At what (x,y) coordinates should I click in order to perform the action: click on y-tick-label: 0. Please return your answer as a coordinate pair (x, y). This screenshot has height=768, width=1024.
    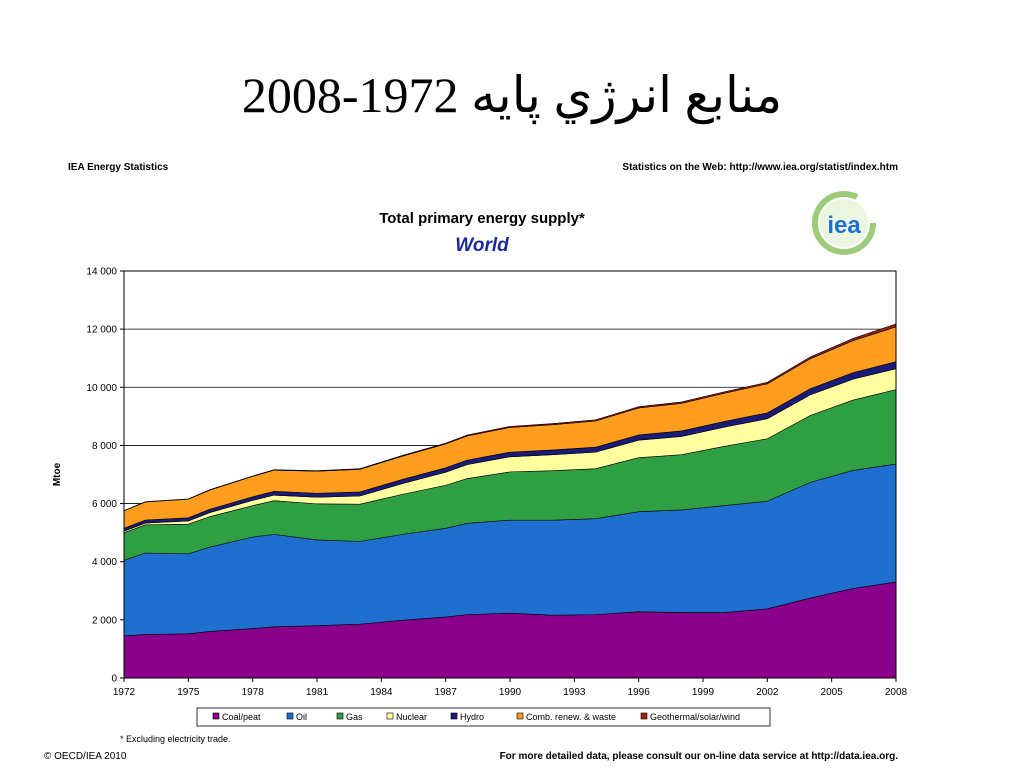
    Looking at the image, I should click on (114, 679).